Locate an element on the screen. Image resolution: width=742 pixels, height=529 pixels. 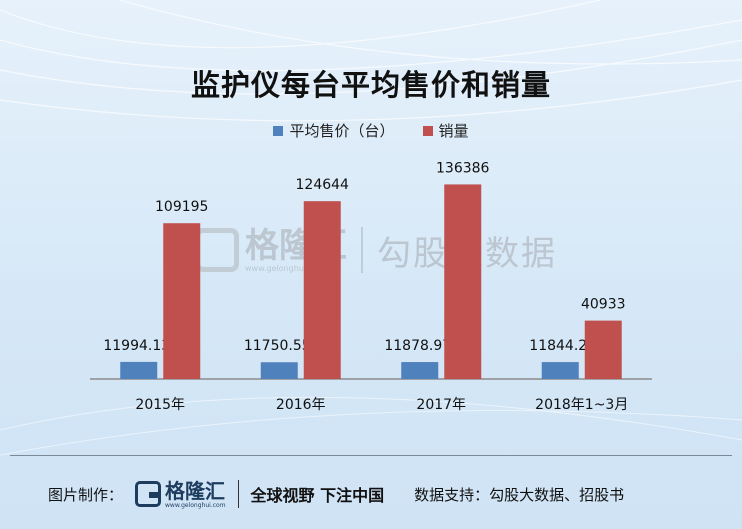
data-label-price-3: 11844.2 is located at coordinates (558, 346).